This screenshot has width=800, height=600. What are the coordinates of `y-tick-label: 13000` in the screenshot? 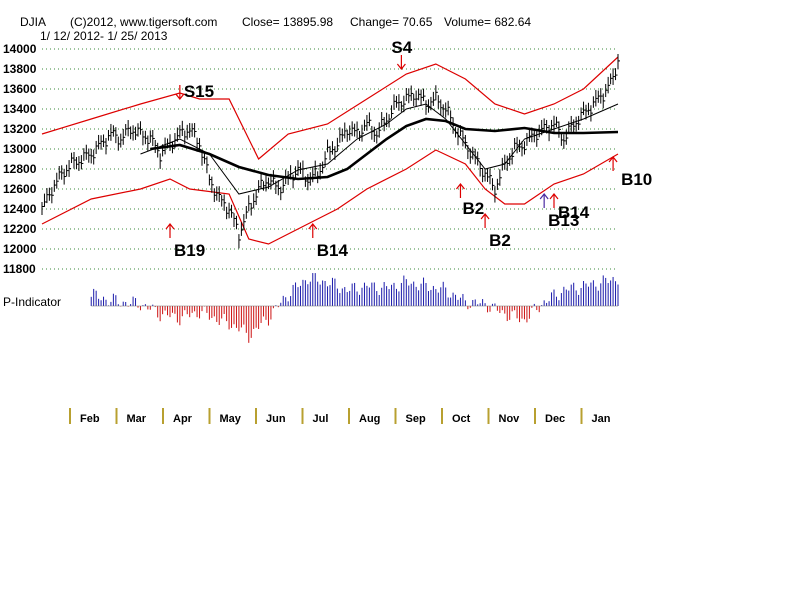 It's located at (20, 149).